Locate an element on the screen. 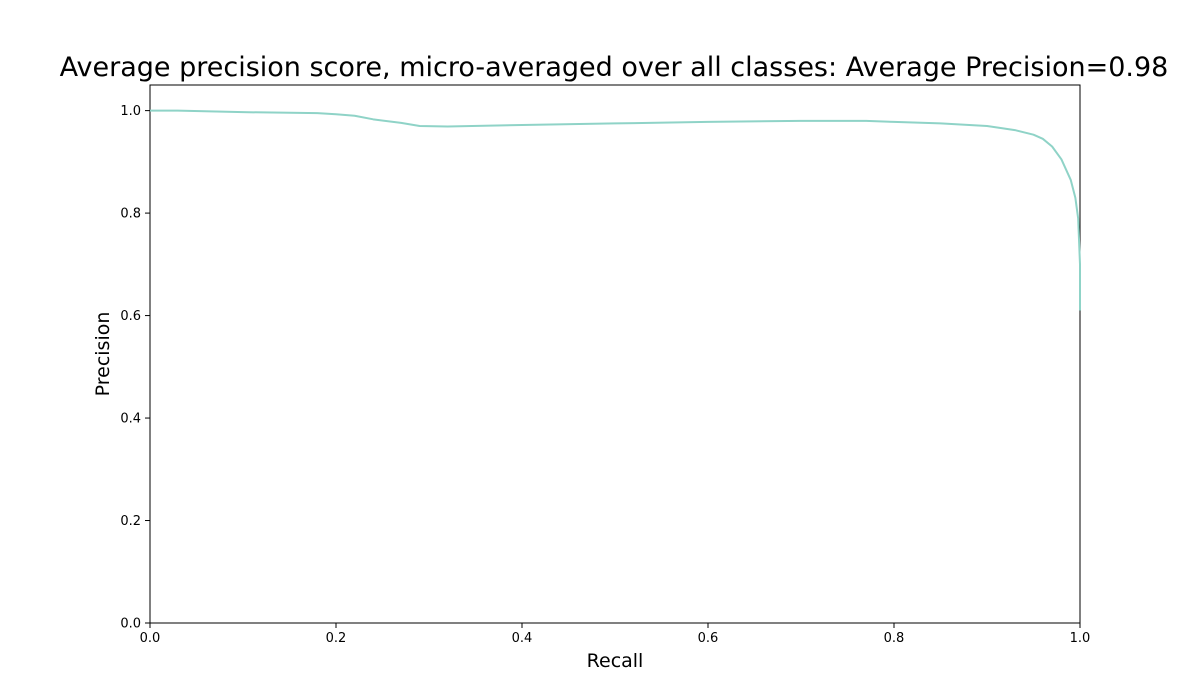  x-tick-label: 0.4 is located at coordinates (522, 638).